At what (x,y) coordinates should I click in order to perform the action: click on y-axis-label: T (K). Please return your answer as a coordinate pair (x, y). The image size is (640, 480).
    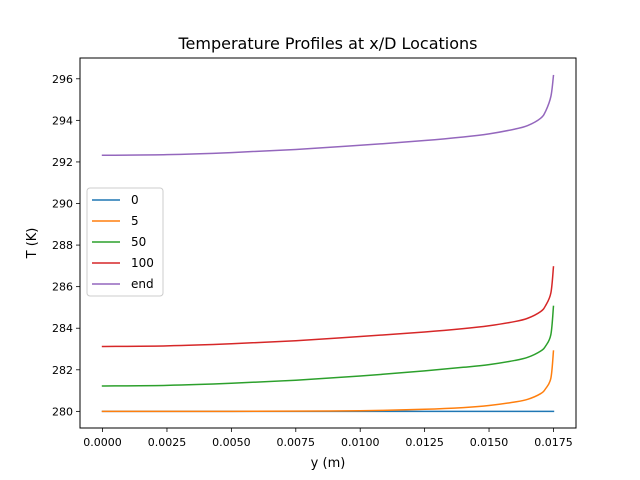
    Looking at the image, I should click on (32, 244).